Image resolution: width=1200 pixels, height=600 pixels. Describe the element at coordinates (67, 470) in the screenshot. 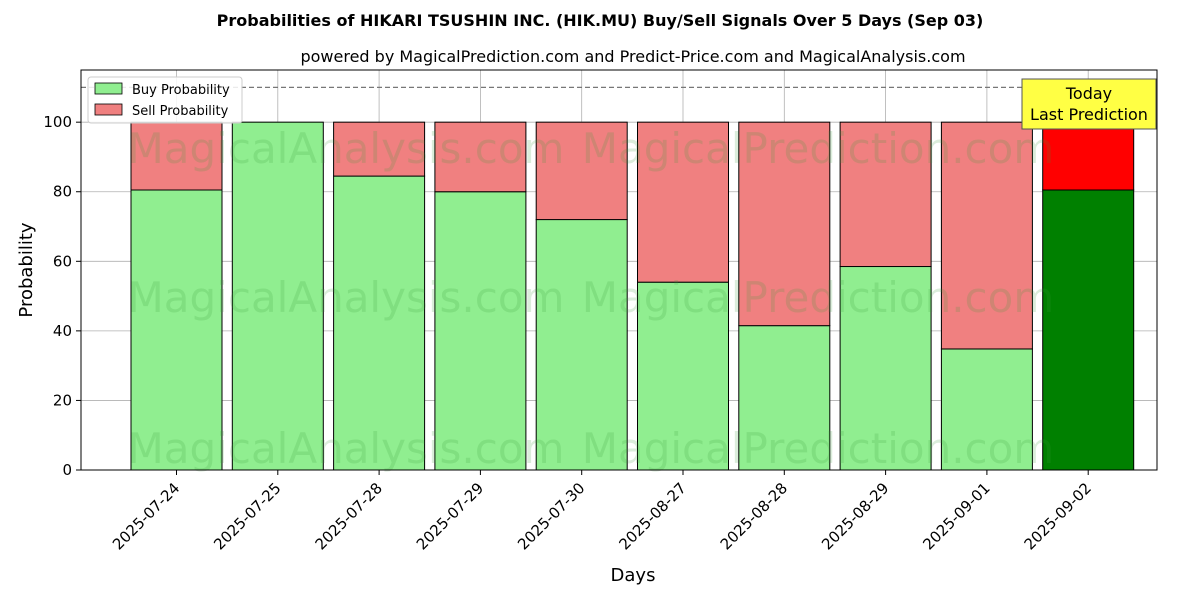

I see `y-tick-label: 0` at that location.